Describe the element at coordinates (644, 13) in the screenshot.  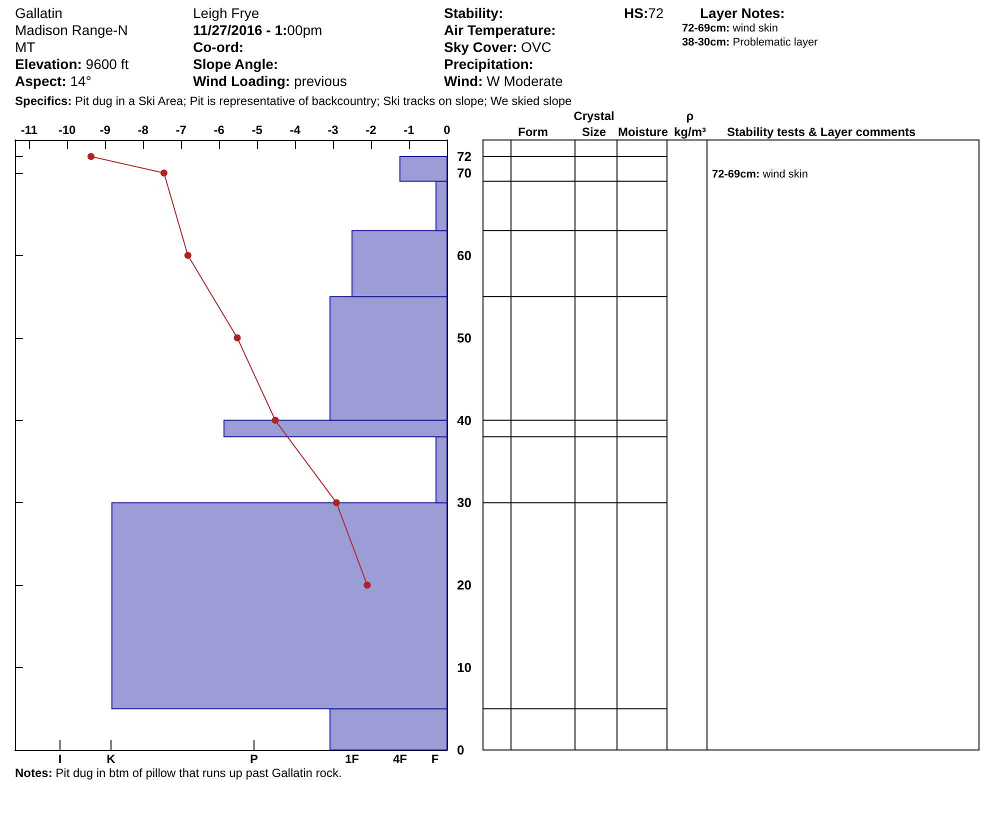
I see `text: HS:72` at that location.